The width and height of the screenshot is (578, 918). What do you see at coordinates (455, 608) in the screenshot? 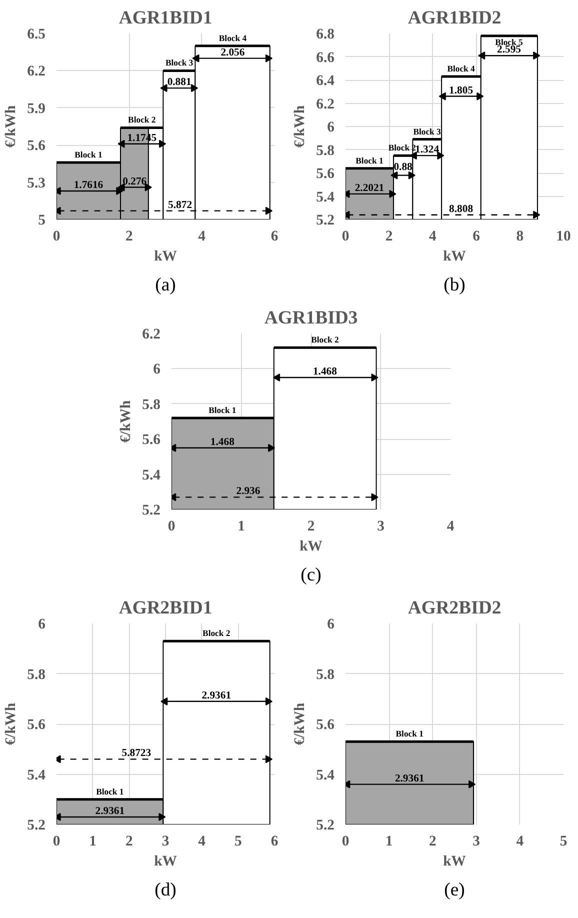
I see `chart-title: AGR2BID2` at bounding box center [455, 608].